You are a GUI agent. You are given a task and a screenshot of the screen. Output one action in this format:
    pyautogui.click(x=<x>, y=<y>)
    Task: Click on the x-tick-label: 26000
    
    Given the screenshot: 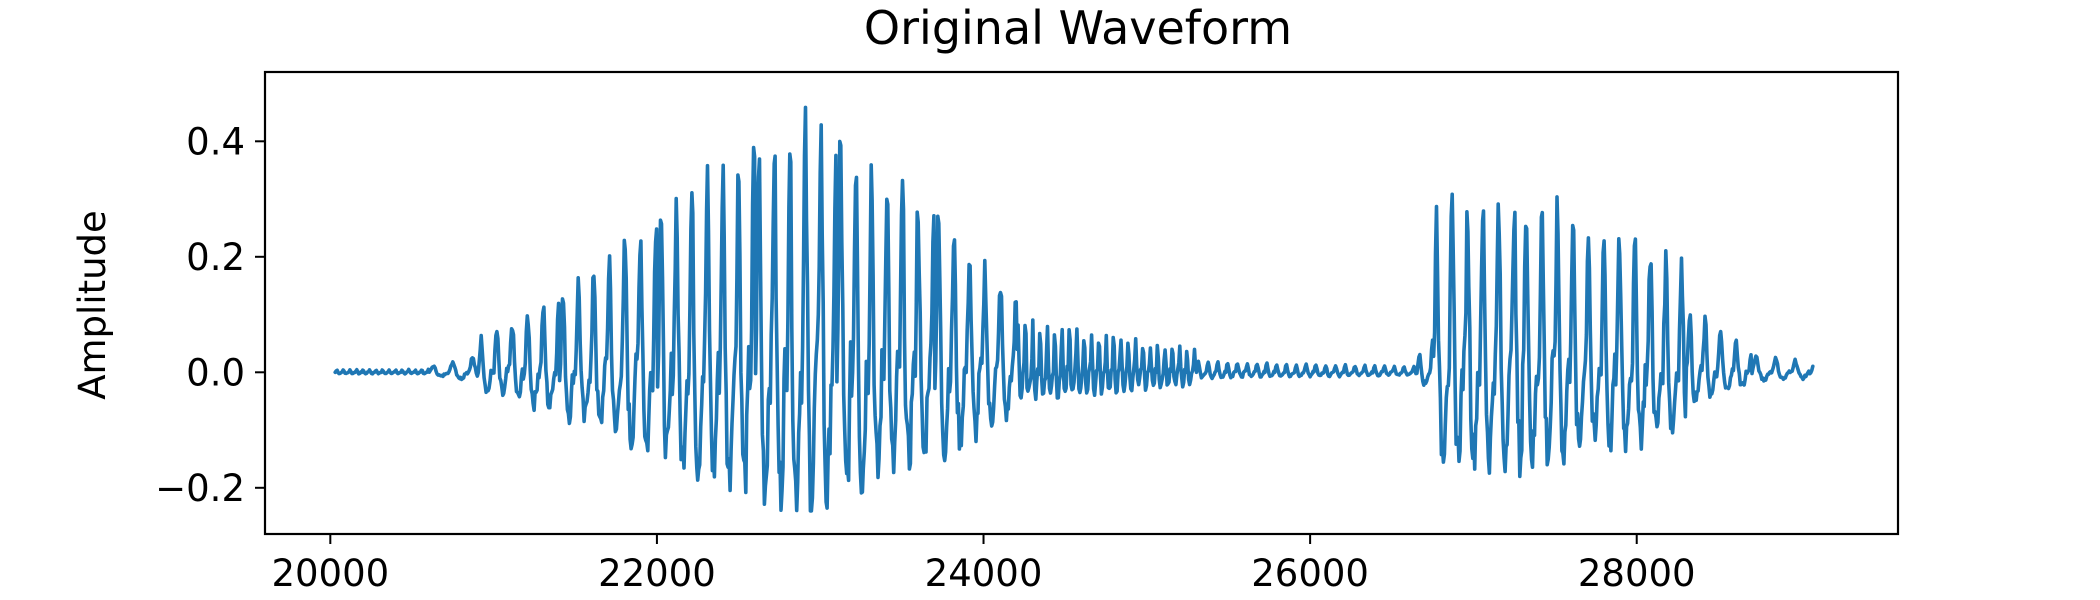 What is the action you would take?
    pyautogui.click(x=1310, y=573)
    